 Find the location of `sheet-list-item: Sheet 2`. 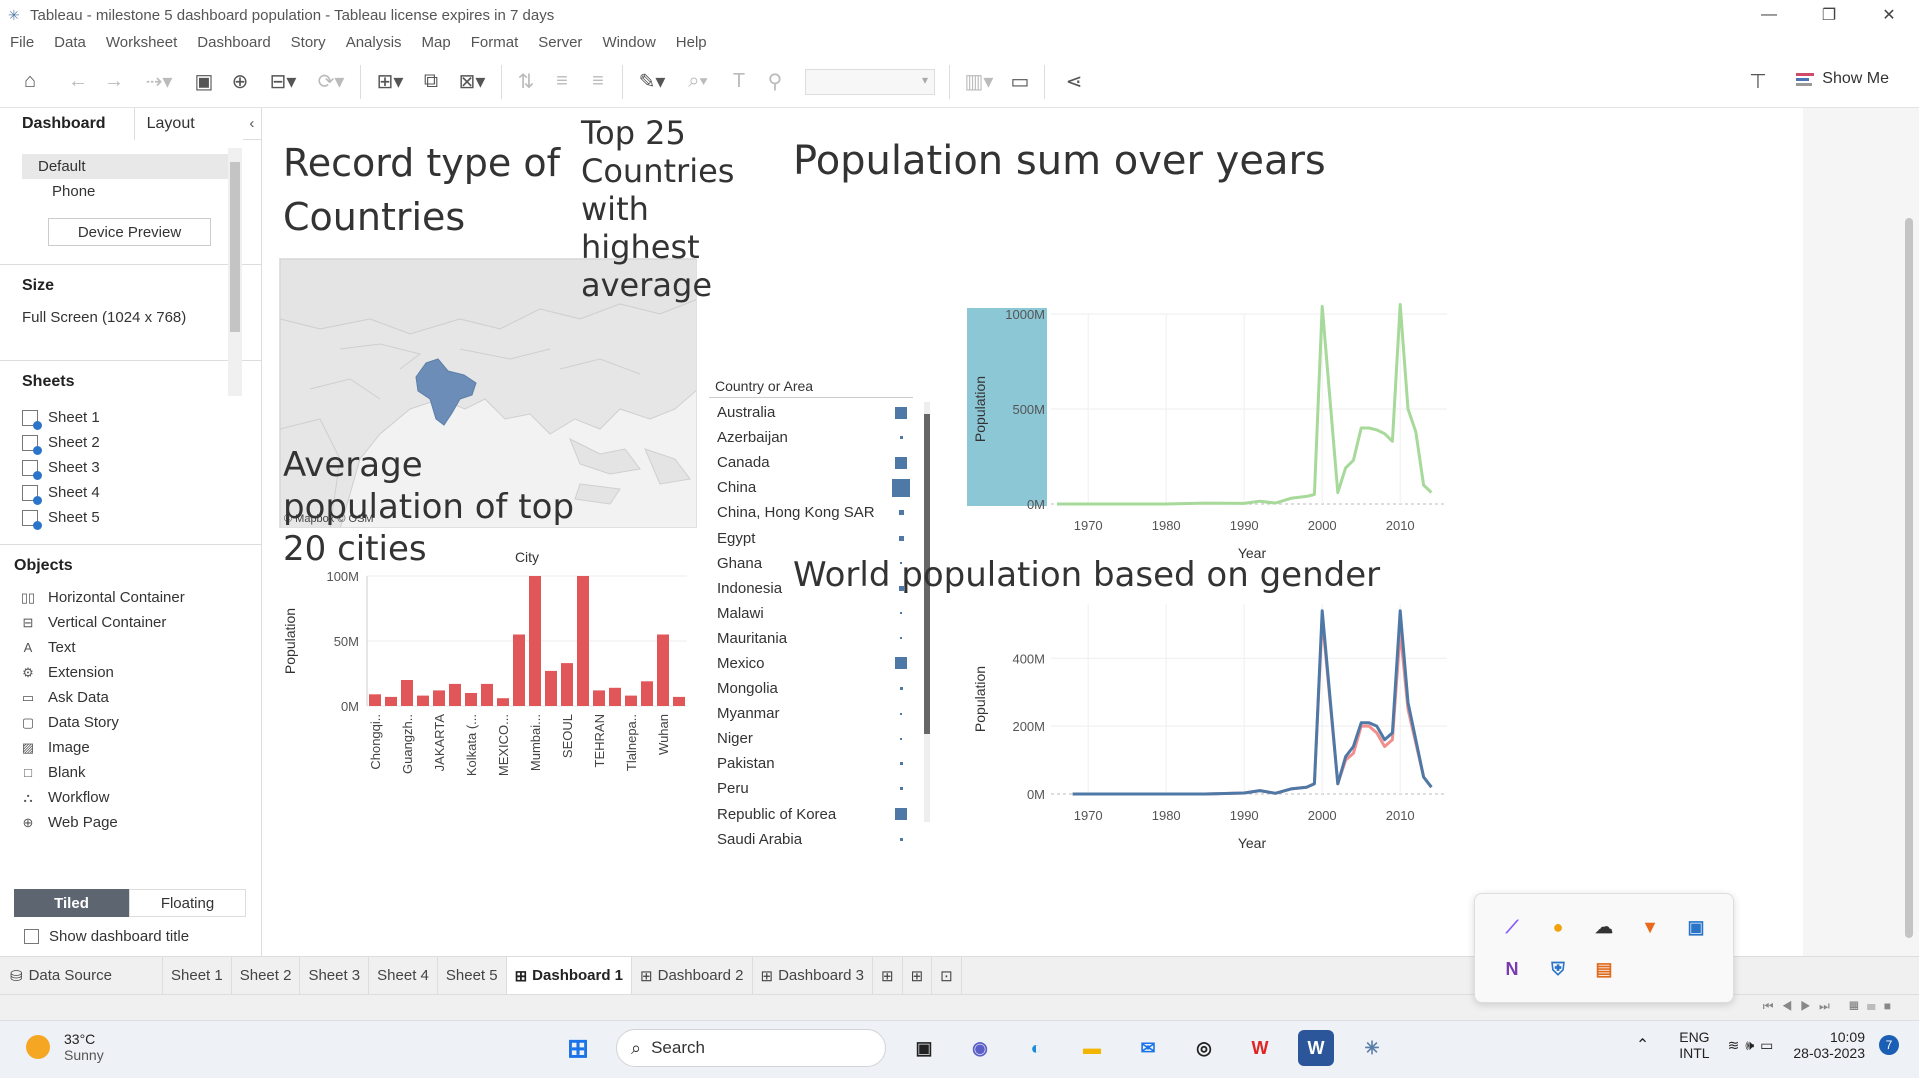

sheet-list-item: Sheet 2 is located at coordinates (141, 442).